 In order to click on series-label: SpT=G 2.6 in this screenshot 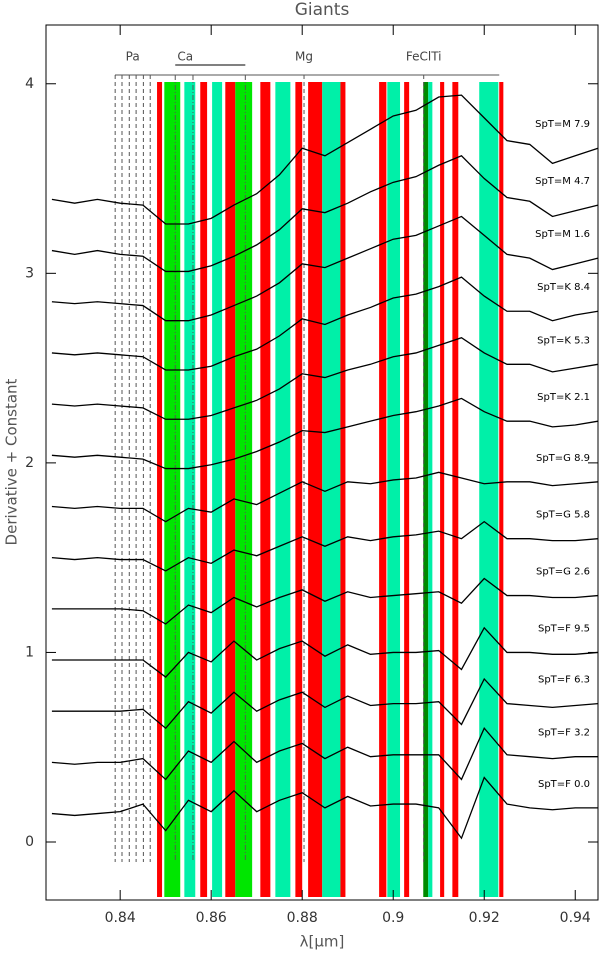, I will do `click(563, 572)`.